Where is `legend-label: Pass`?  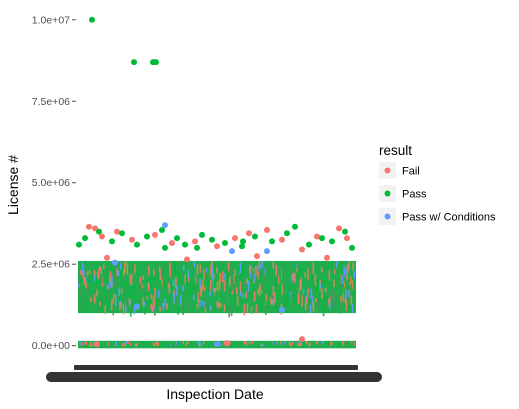 legend-label: Pass is located at coordinates (414, 195).